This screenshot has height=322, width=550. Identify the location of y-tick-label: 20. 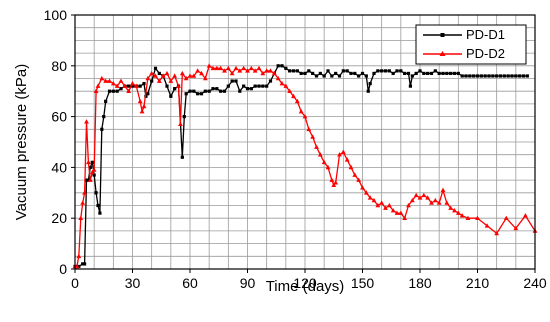
(59, 218).